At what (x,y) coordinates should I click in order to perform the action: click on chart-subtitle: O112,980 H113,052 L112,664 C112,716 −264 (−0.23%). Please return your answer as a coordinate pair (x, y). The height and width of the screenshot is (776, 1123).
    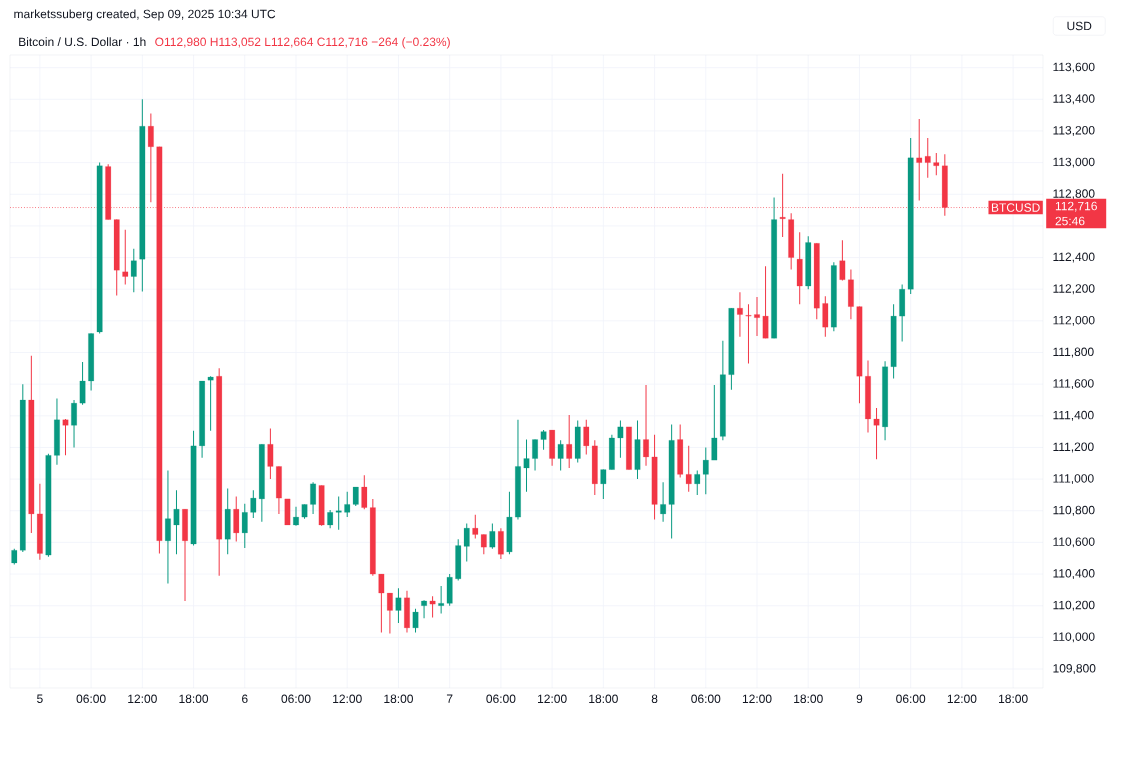
    Looking at the image, I should click on (302, 43).